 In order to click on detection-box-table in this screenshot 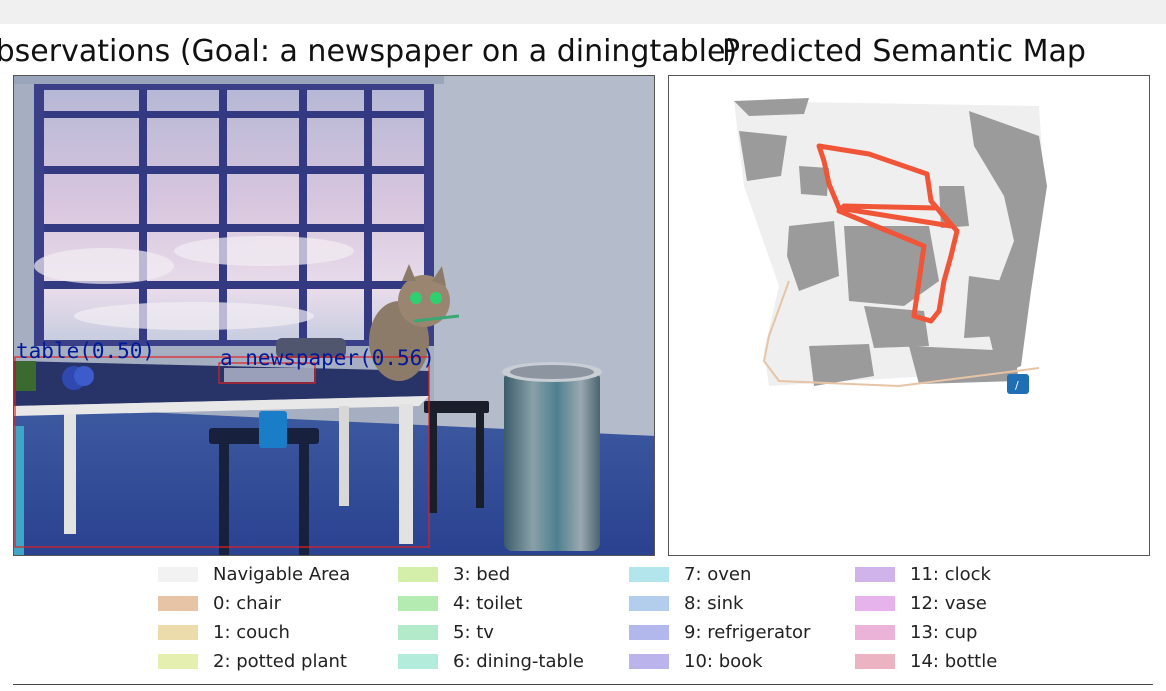, I will do `click(222, 452)`.